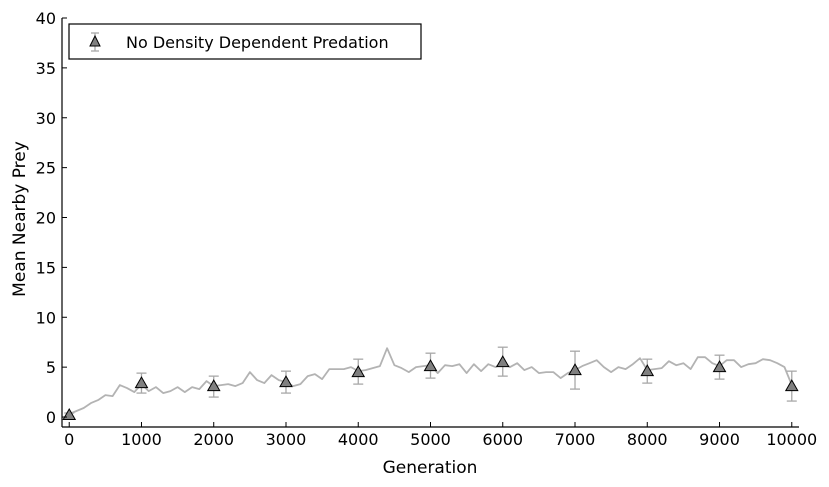  What do you see at coordinates (430, 439) in the screenshot?
I see `x-tick-label: 5000` at bounding box center [430, 439].